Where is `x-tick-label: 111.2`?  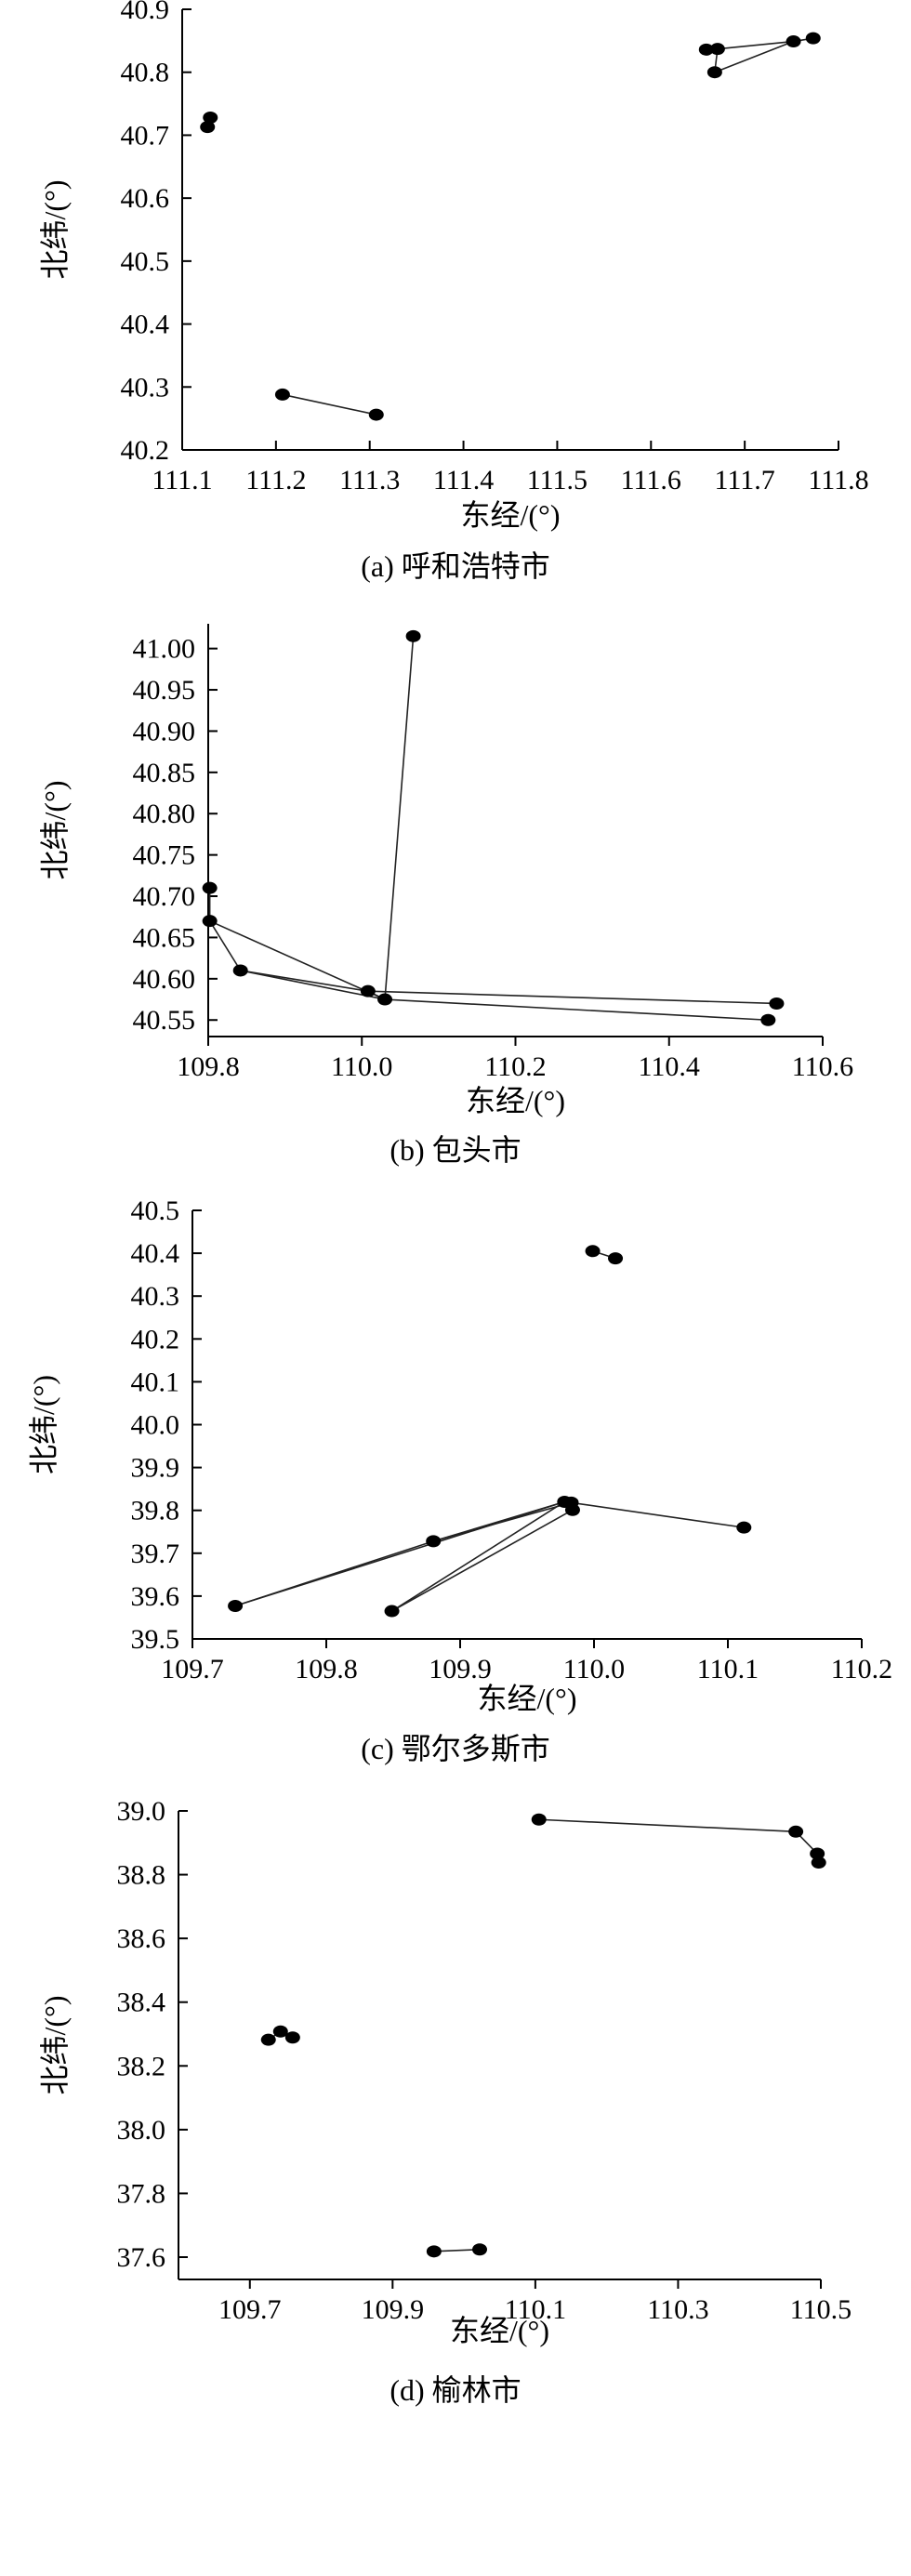
x-tick-label: 111.2 is located at coordinates (275, 480).